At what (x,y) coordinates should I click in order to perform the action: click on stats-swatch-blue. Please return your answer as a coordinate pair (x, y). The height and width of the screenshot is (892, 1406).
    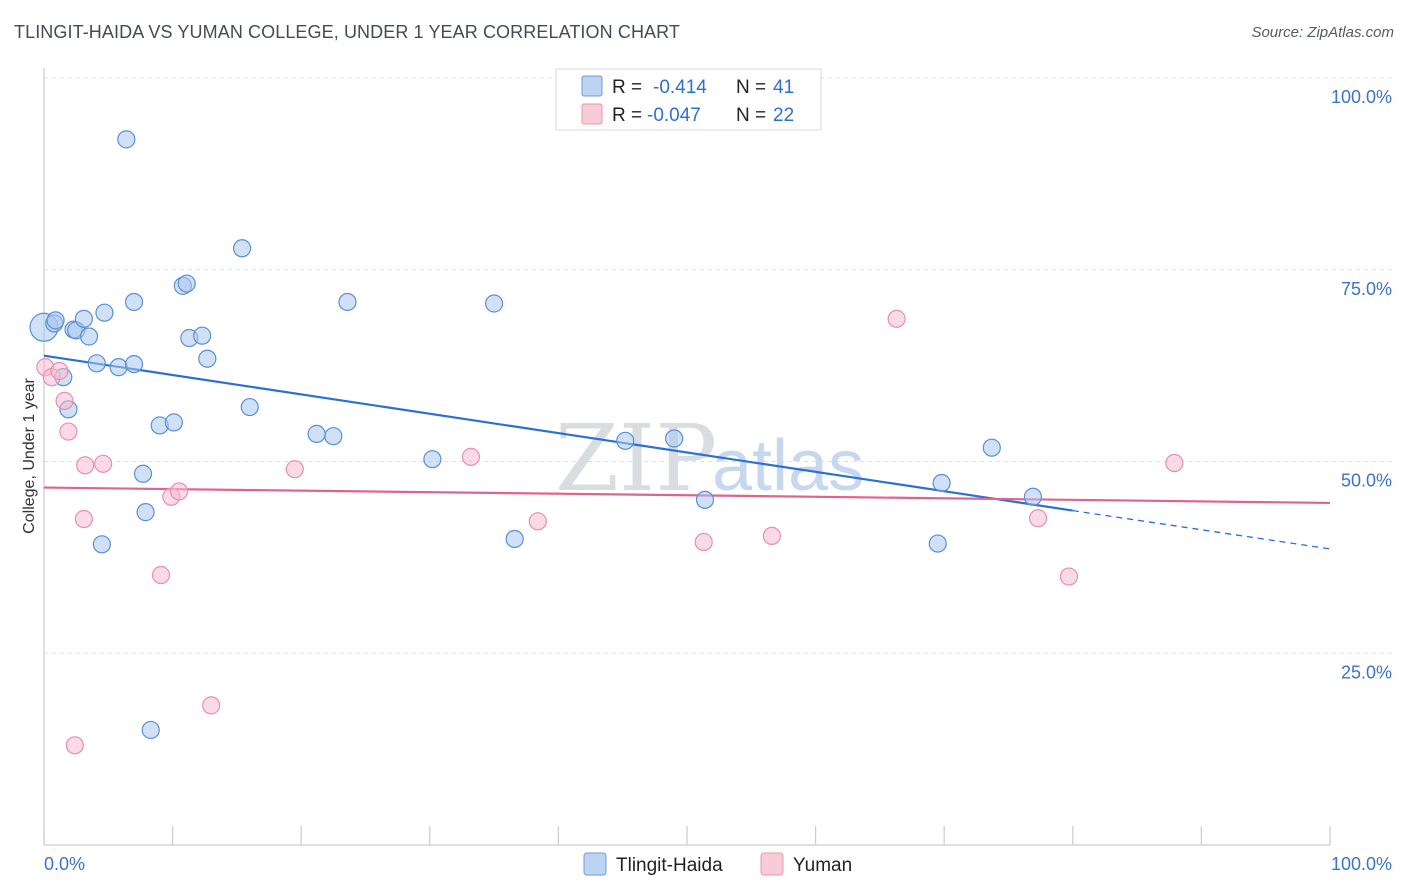
    Looking at the image, I should click on (592, 86).